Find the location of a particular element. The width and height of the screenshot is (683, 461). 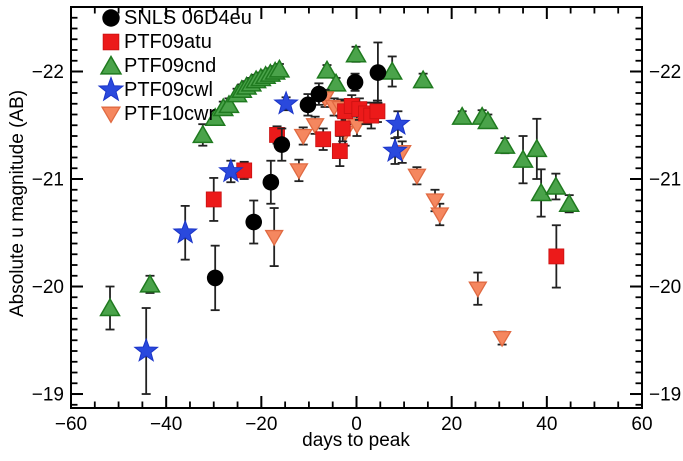

x-tick-label: −60 is located at coordinates (71, 424).